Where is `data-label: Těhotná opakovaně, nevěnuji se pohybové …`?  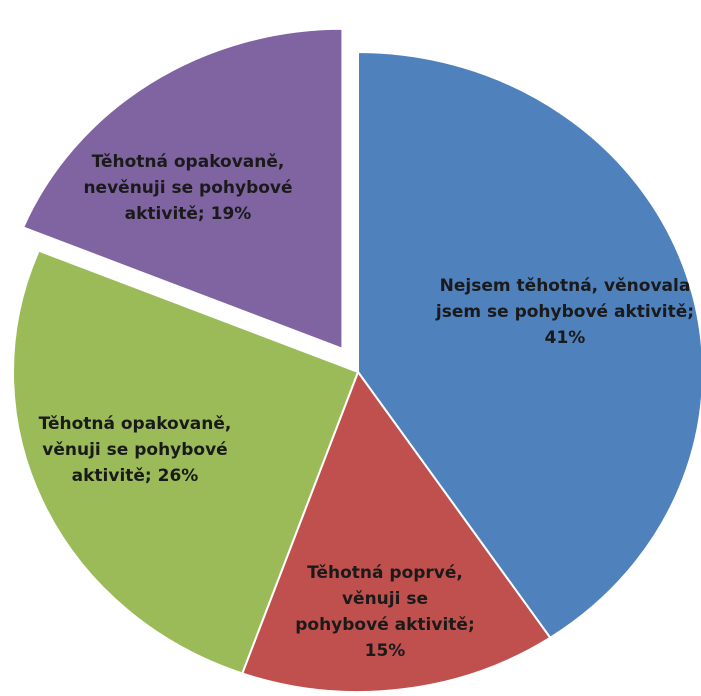 data-label: Těhotná opakovaně, nevěnuji se pohybové … is located at coordinates (188, 188).